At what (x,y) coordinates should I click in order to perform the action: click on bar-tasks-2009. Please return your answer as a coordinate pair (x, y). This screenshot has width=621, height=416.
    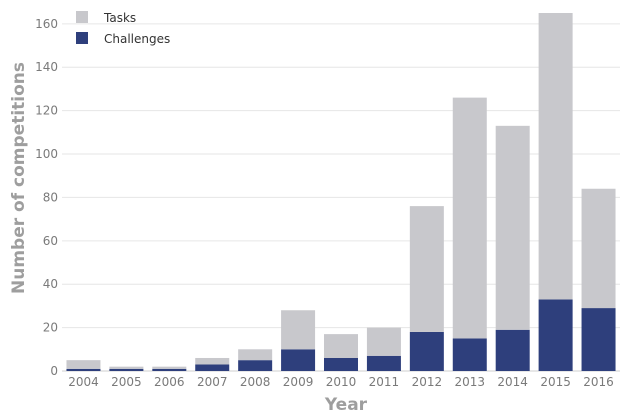
    Looking at the image, I should click on (298, 330).